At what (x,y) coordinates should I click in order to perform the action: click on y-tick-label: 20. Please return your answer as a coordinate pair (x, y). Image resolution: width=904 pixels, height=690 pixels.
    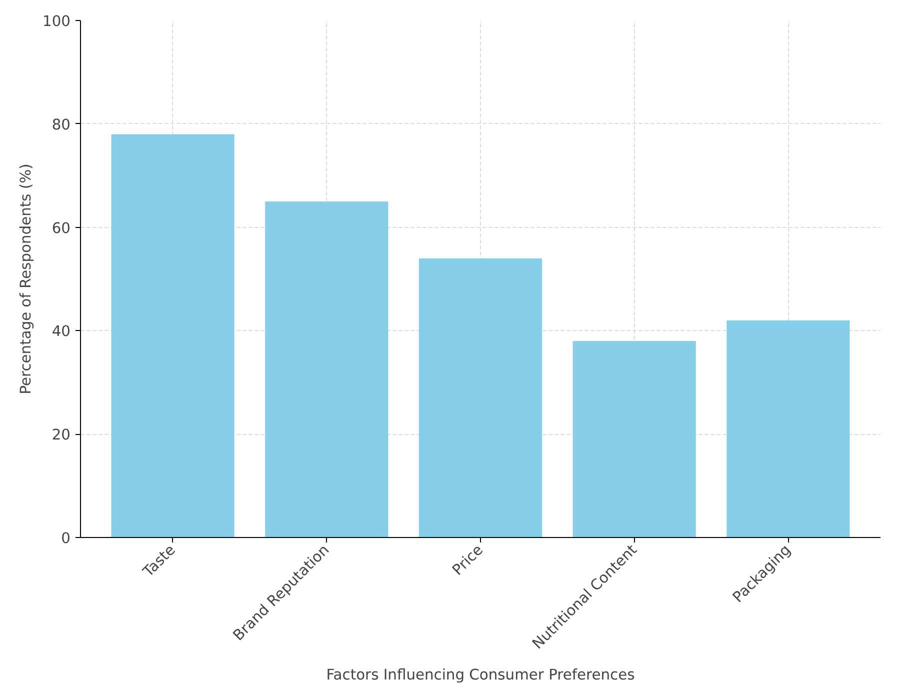
    Looking at the image, I should click on (61, 435).